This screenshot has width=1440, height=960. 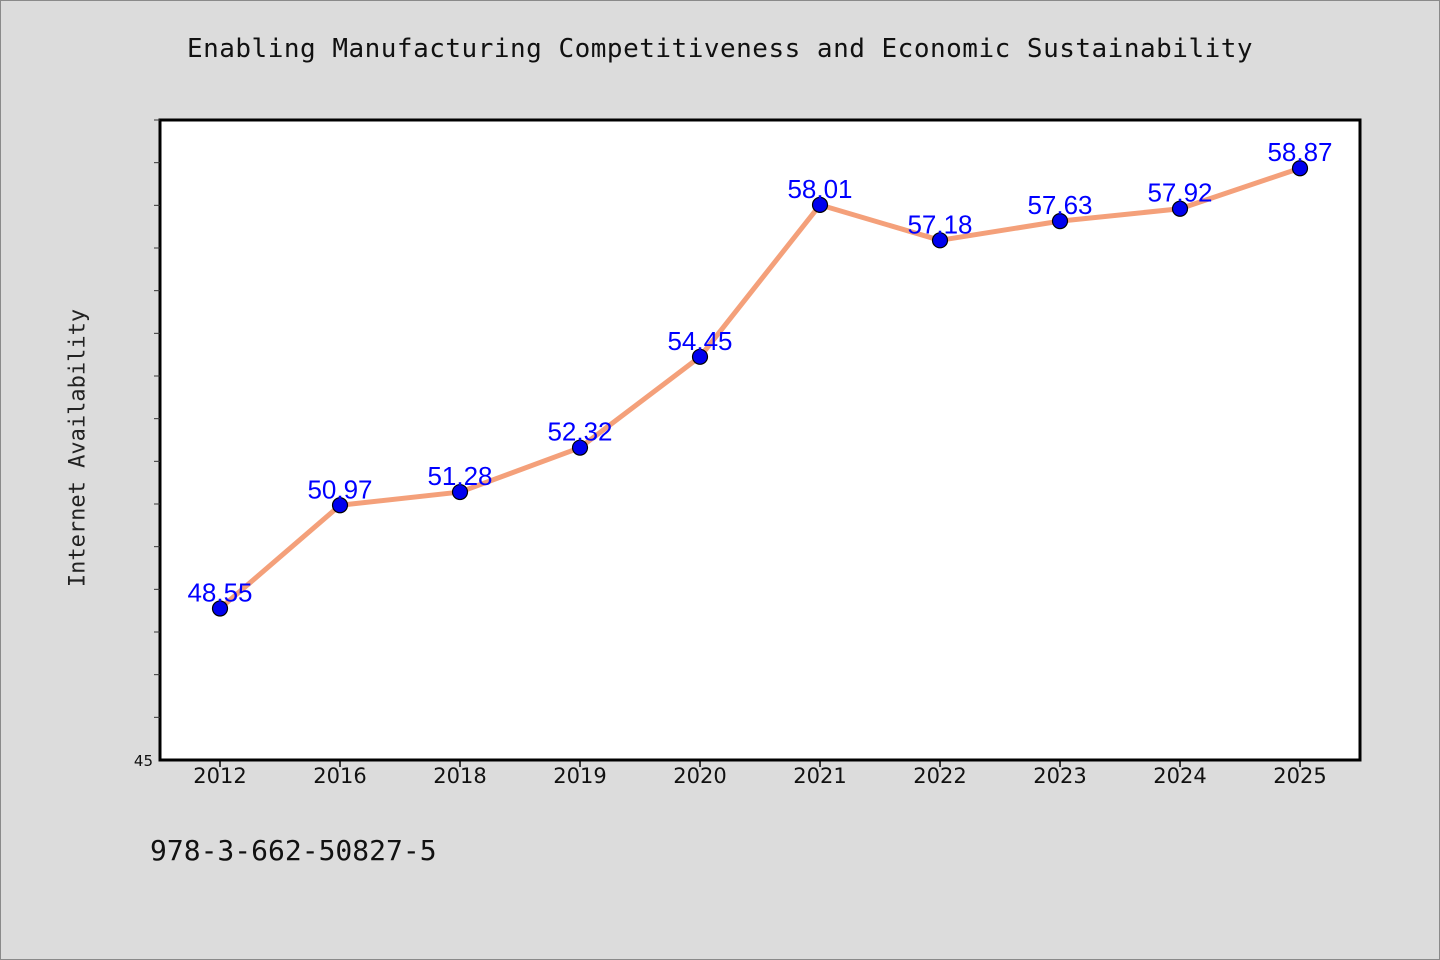 I want to click on data-label: 57.92, so click(x=1179, y=193).